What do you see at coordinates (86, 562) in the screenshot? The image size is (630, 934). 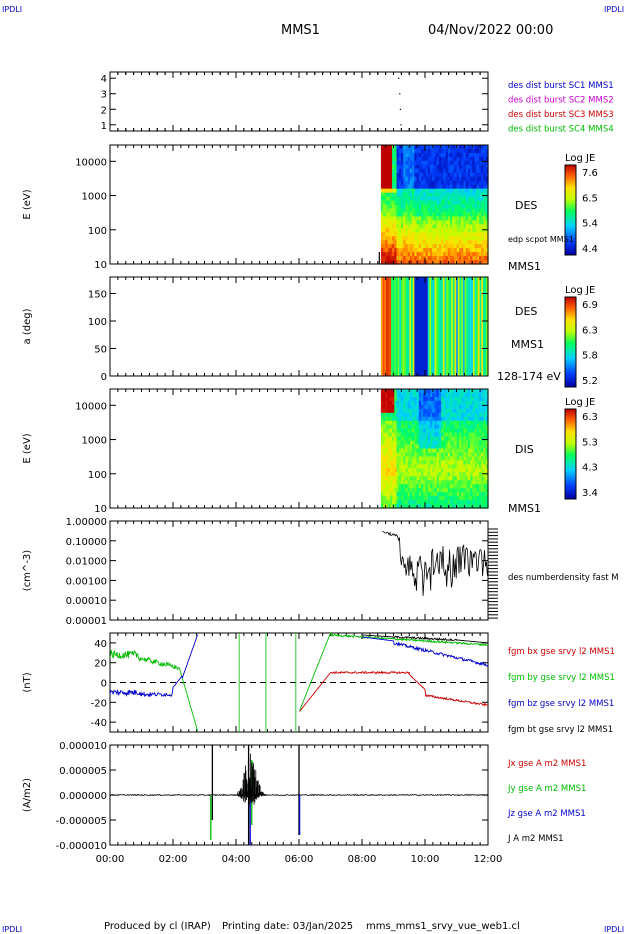 I see `y-tick-label: 0.01000` at bounding box center [86, 562].